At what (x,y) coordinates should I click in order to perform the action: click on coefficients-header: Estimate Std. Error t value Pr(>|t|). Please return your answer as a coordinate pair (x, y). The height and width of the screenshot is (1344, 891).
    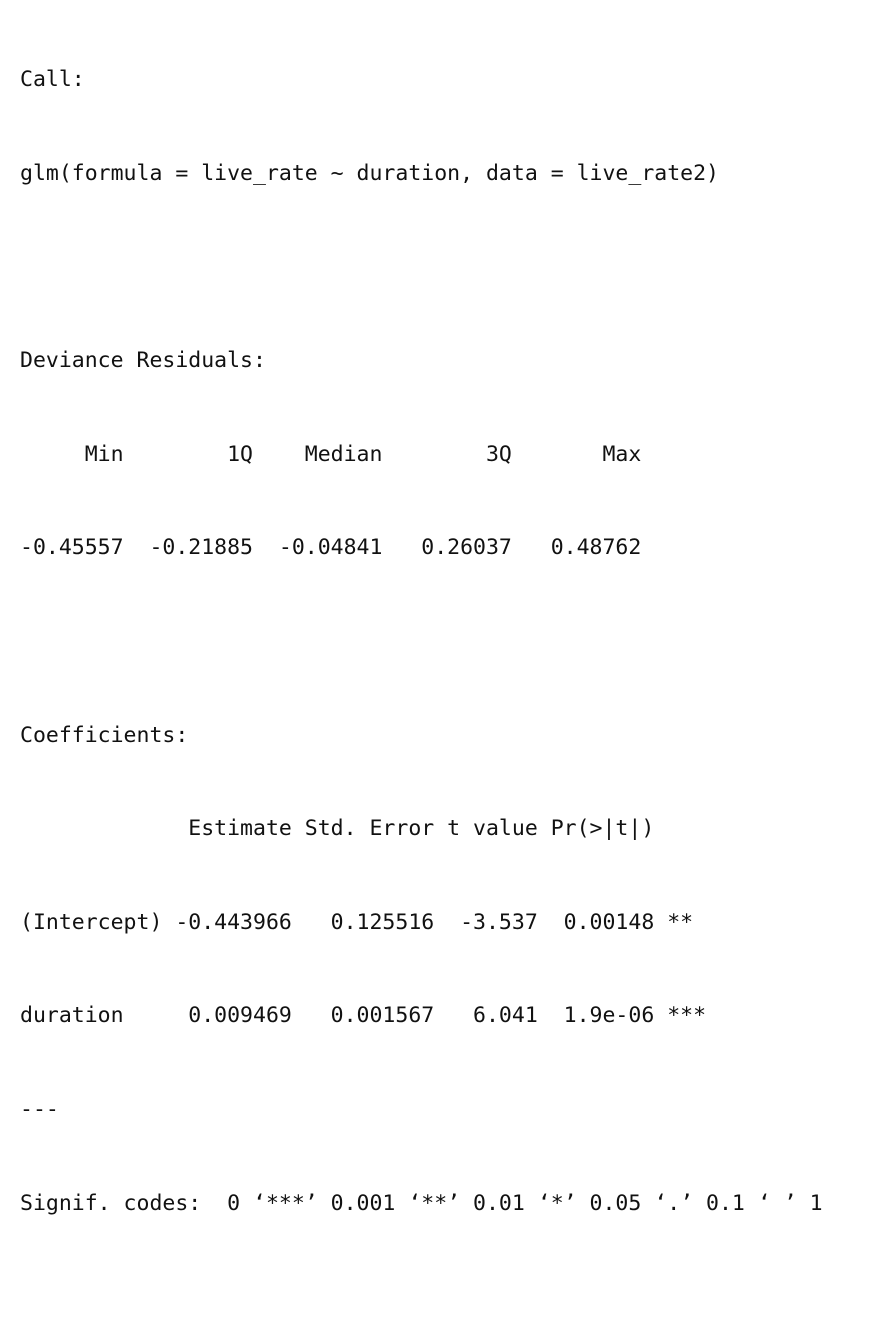
    Looking at the image, I should click on (337, 829).